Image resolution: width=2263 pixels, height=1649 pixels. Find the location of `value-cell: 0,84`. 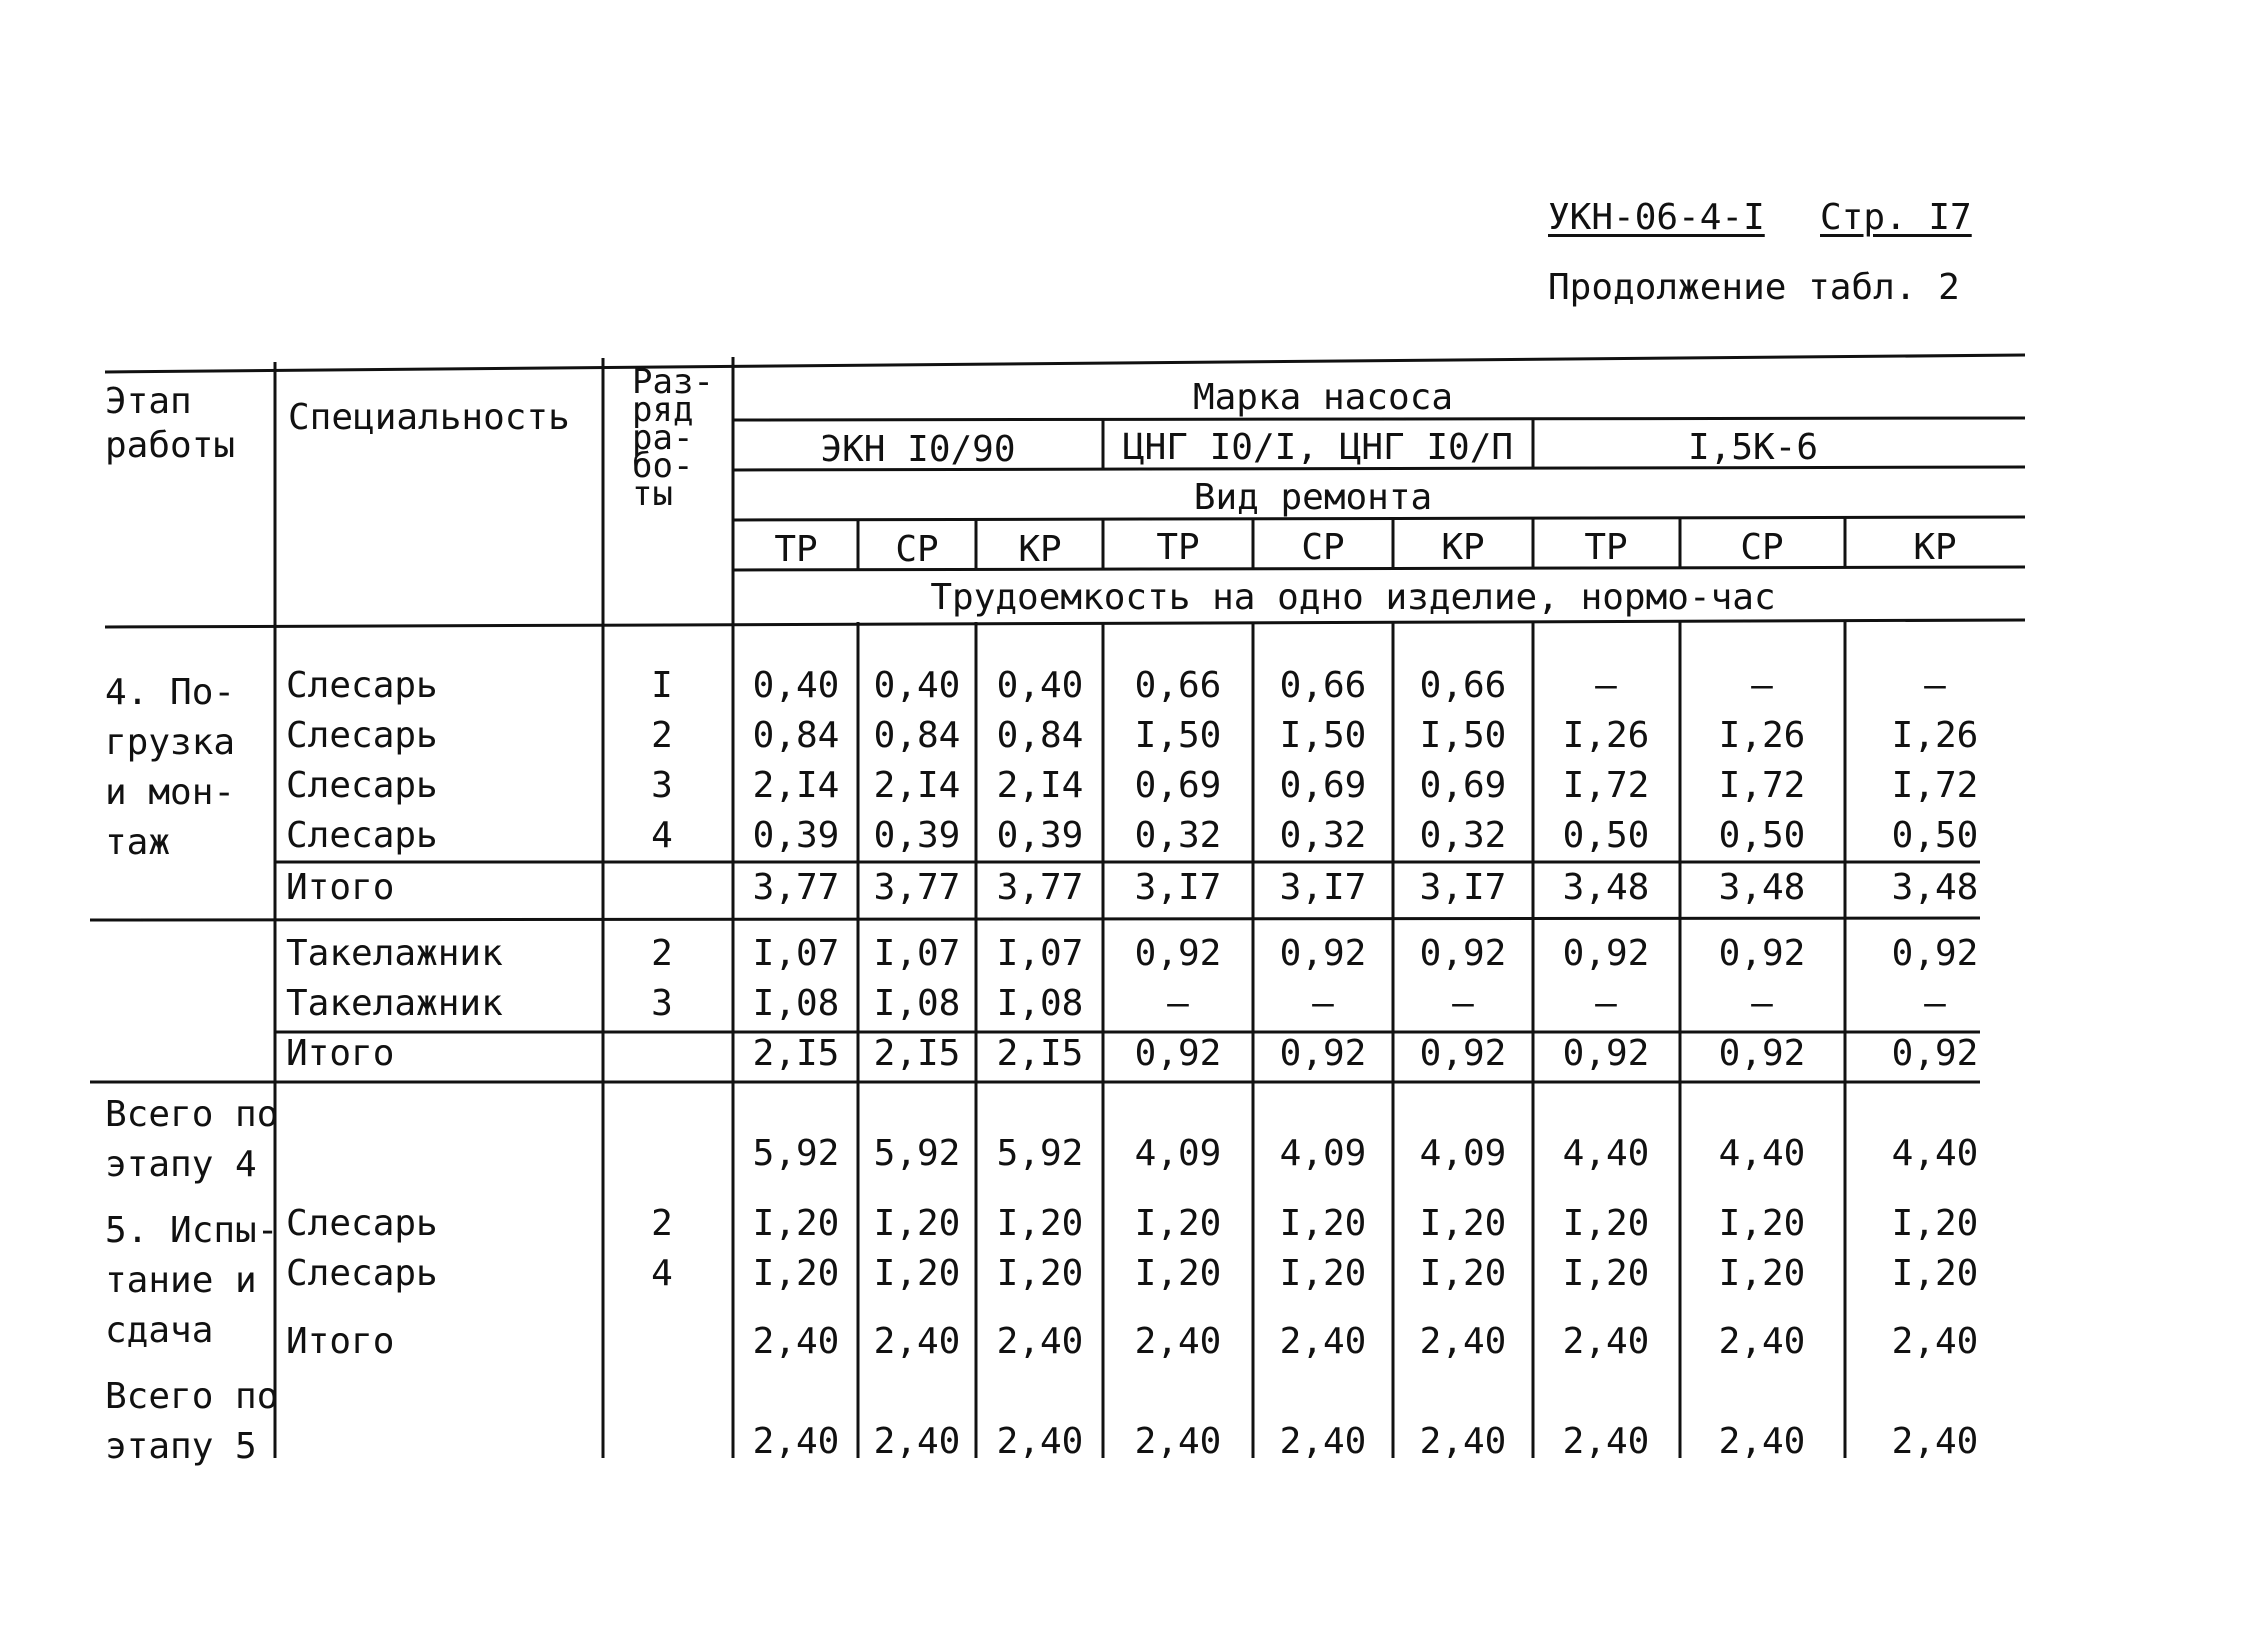

value-cell: 0,84 is located at coordinates (796, 735).